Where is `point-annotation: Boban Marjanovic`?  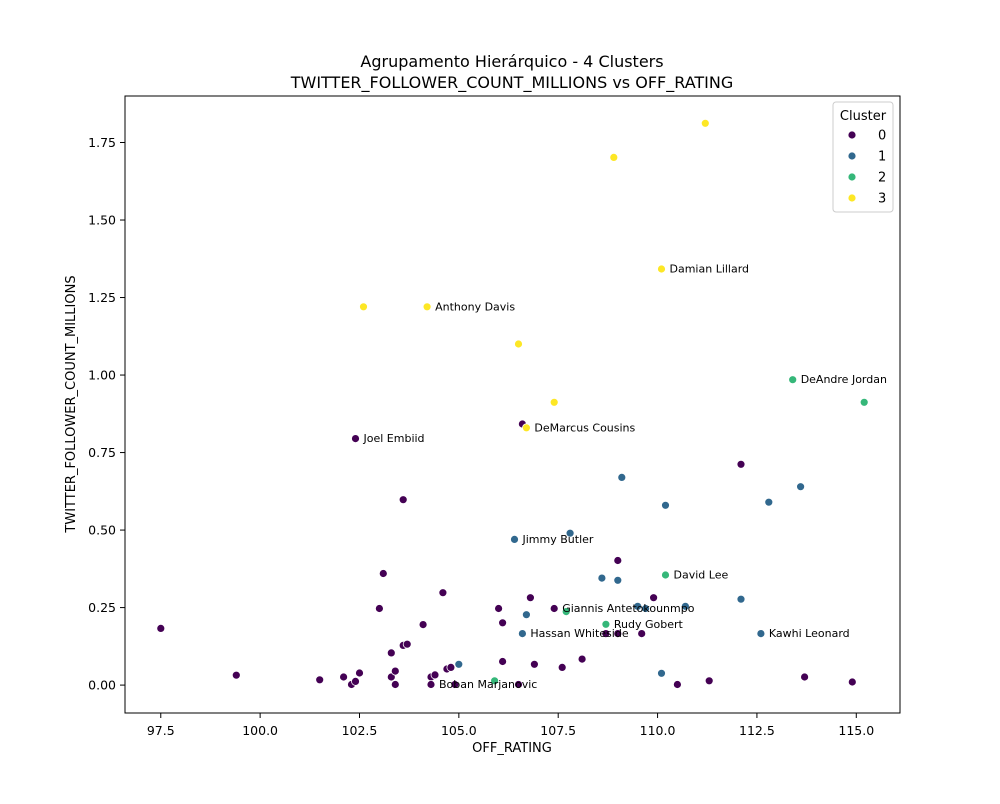 point-annotation: Boban Marjanovic is located at coordinates (488, 684).